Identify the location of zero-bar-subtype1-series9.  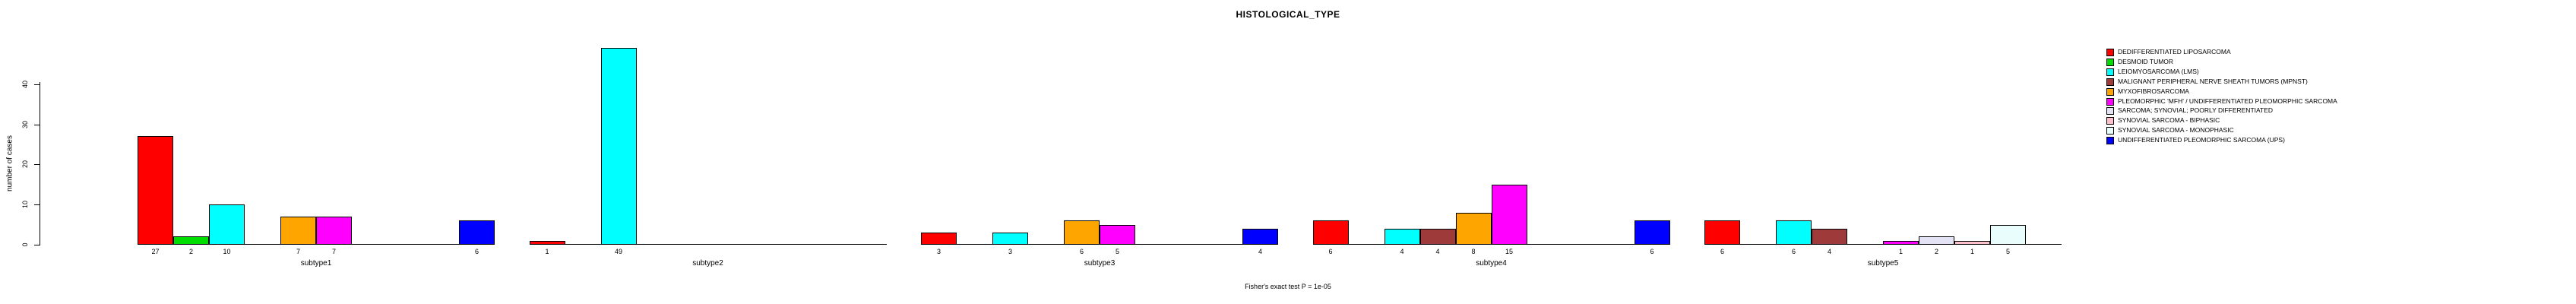
(441, 244).